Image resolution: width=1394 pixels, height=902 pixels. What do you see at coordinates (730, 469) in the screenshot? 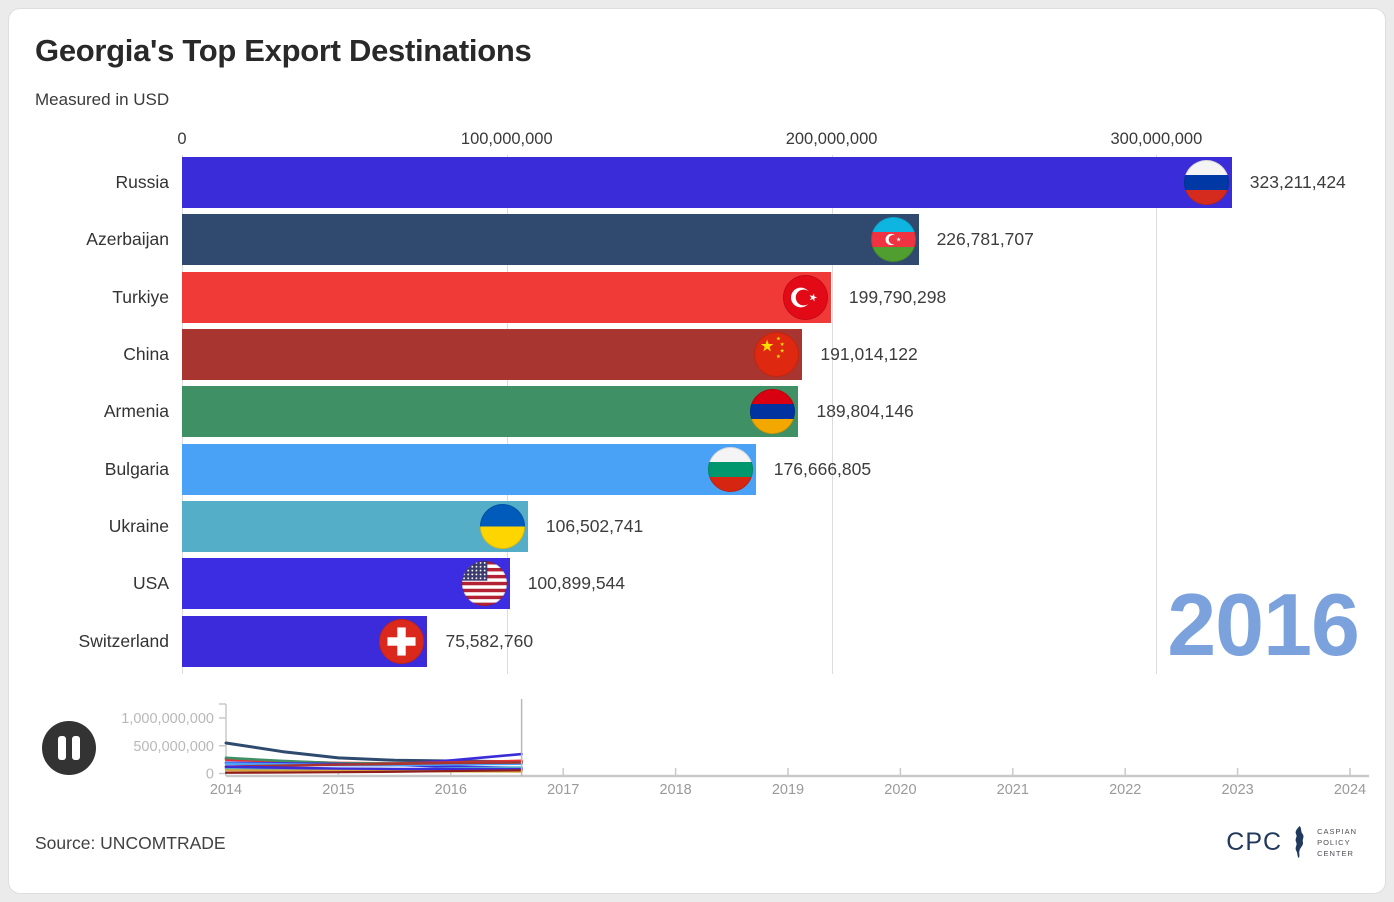
I see `flag-bulgaria-icon` at bounding box center [730, 469].